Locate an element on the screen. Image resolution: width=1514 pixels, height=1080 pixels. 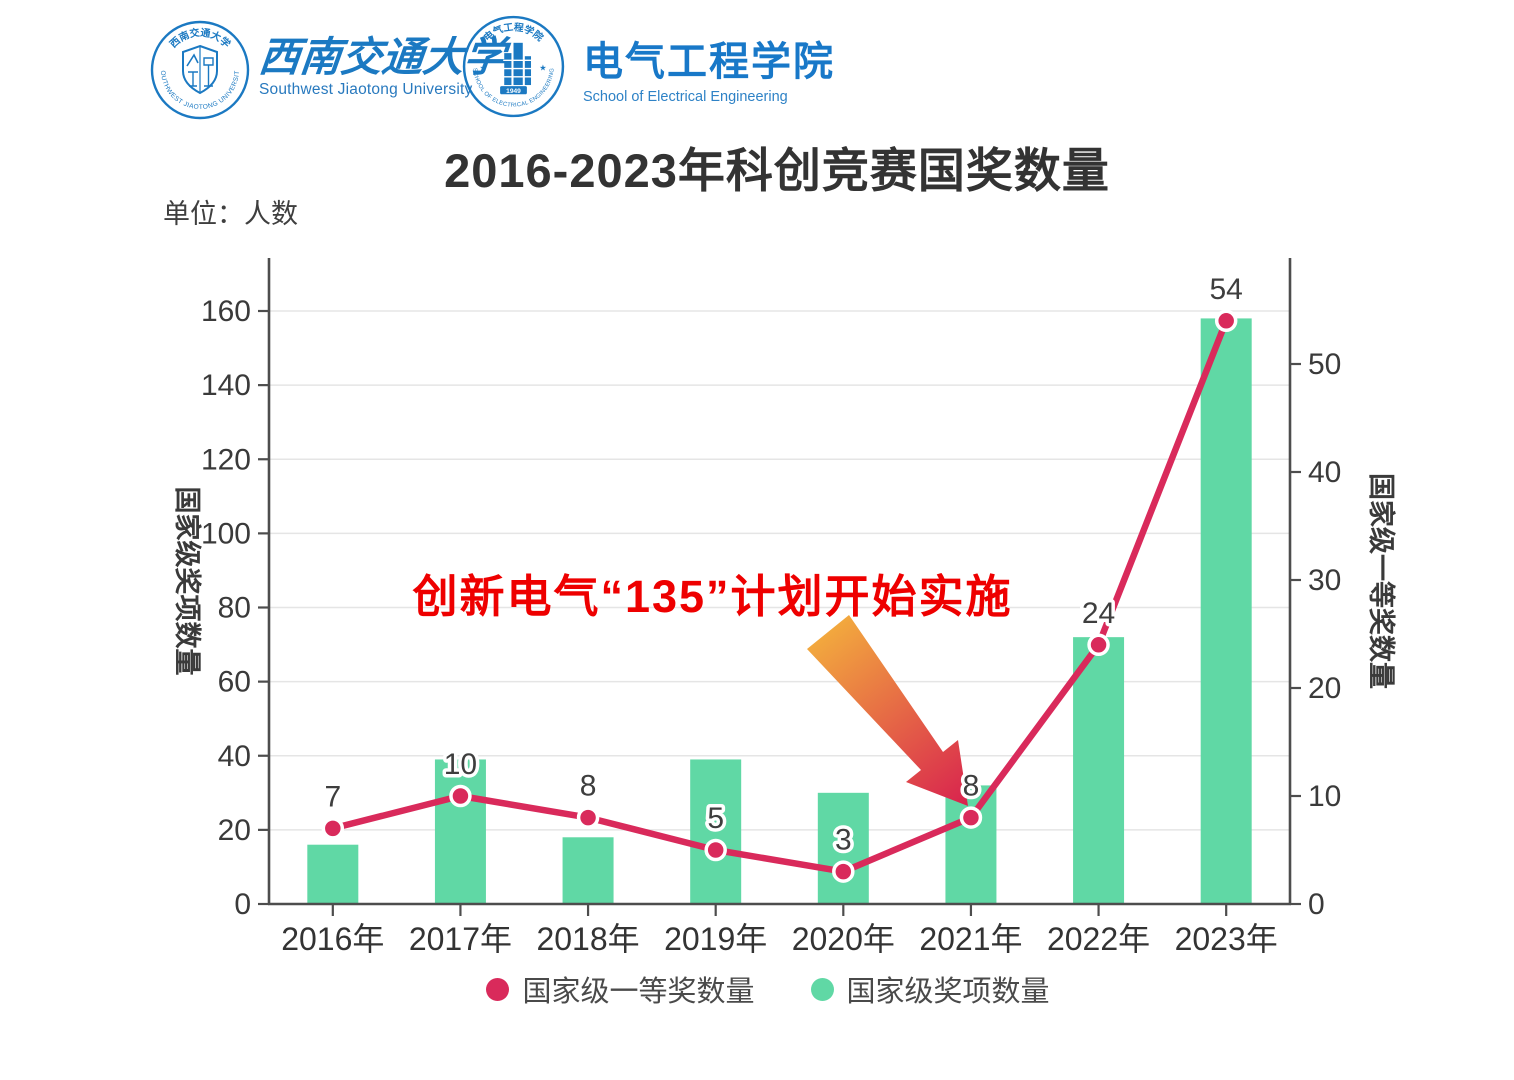
school-name-block: 电气工程学院 School of Electrical Engineering is located at coordinates (709, 73).